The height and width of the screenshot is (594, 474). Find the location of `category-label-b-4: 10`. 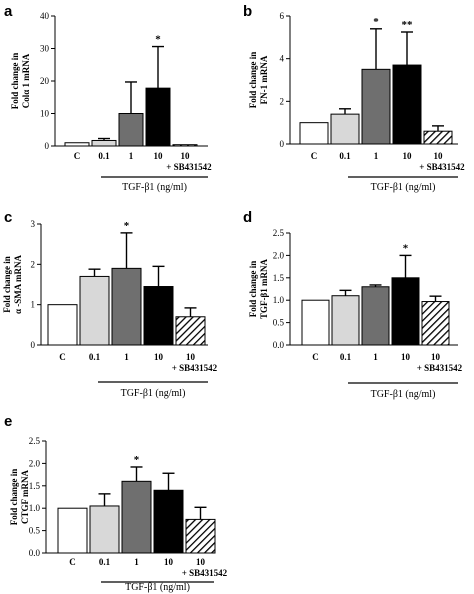

category-label-b-4: 10 is located at coordinates (439, 156).